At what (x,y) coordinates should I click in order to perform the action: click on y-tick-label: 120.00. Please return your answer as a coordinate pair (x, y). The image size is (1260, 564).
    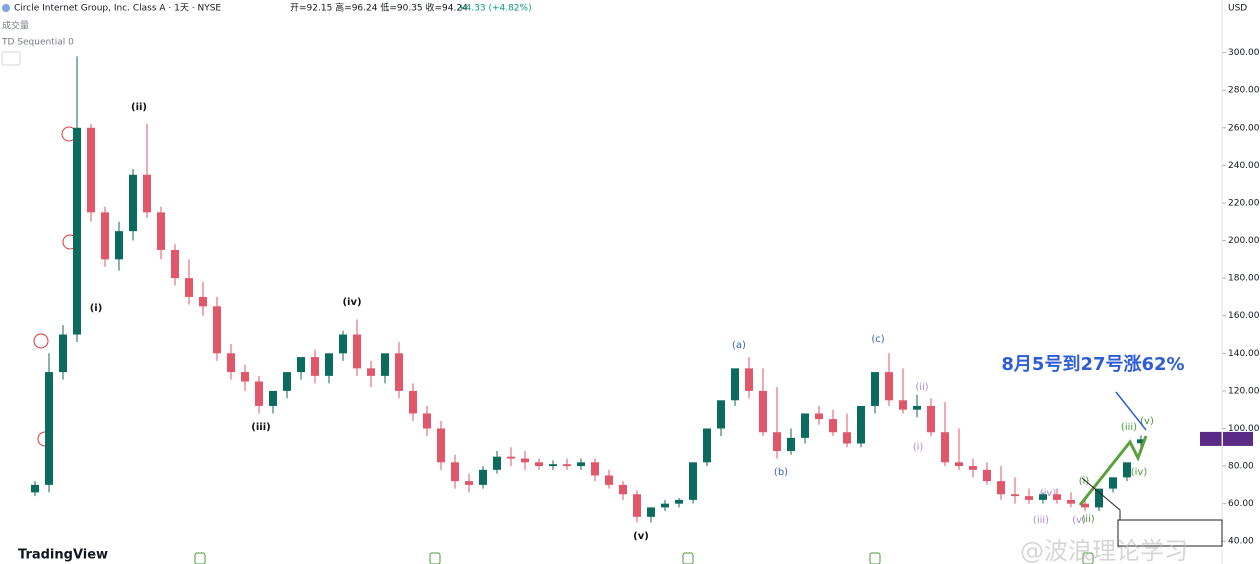
    Looking at the image, I should click on (1244, 391).